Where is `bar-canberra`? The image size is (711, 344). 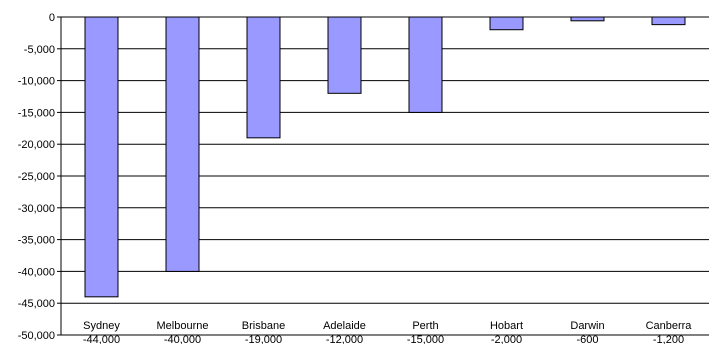
bar-canberra is located at coordinates (668, 21).